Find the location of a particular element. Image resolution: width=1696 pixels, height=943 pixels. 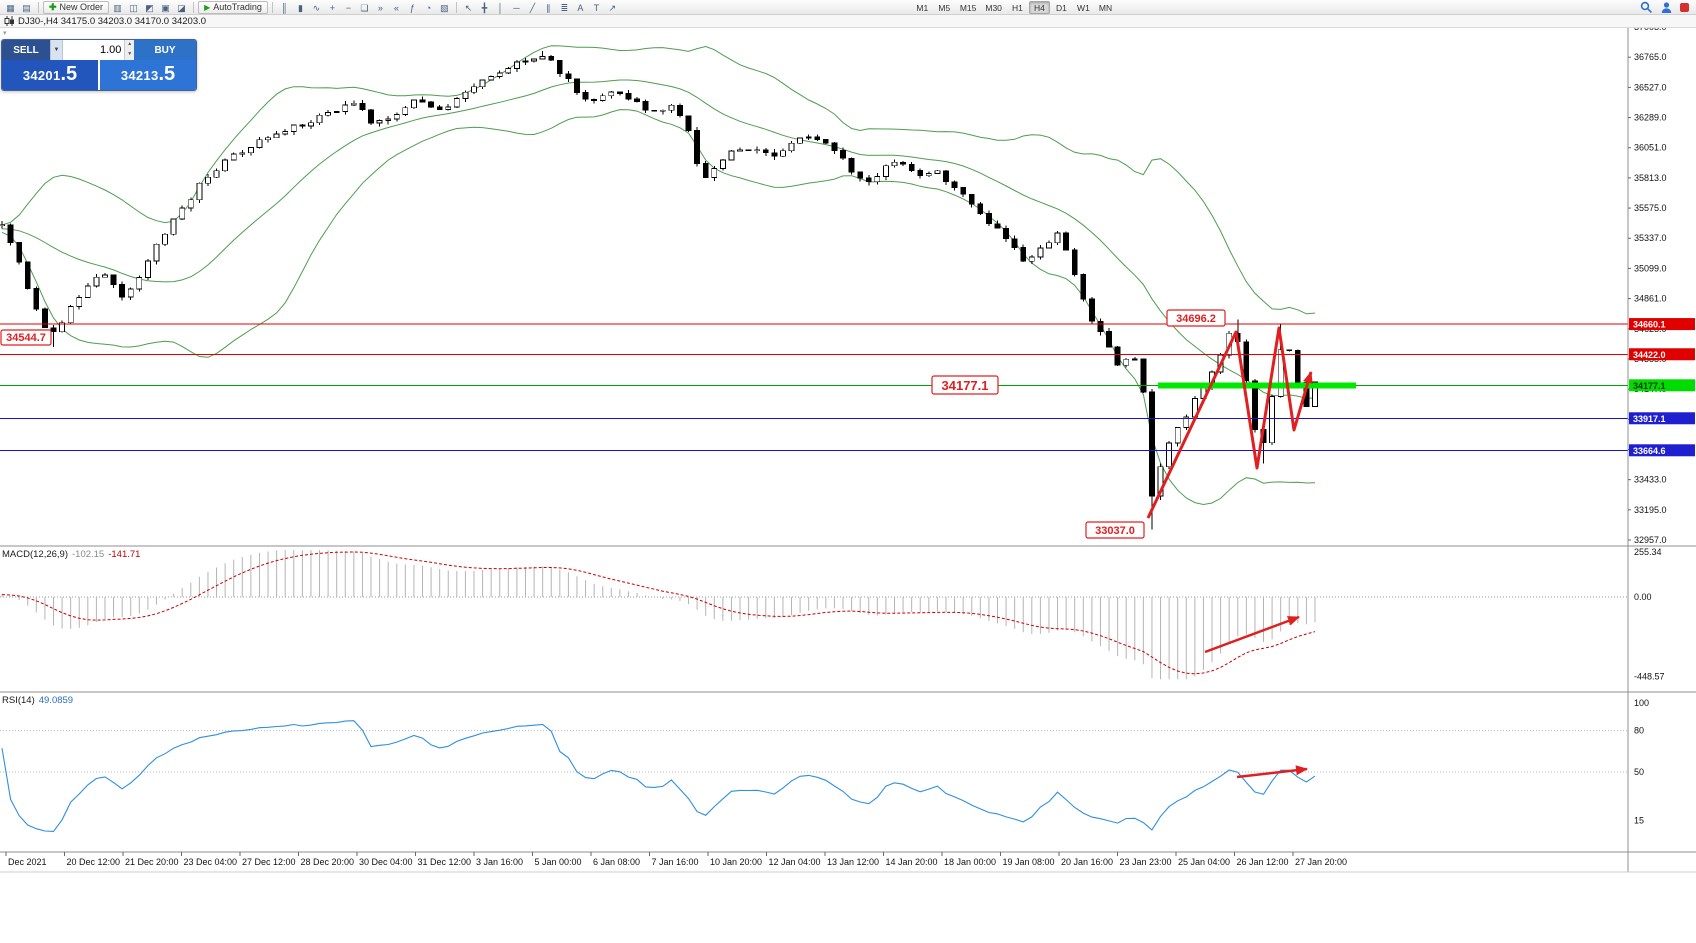

templates-icon: ▧ is located at coordinates (444, 7).